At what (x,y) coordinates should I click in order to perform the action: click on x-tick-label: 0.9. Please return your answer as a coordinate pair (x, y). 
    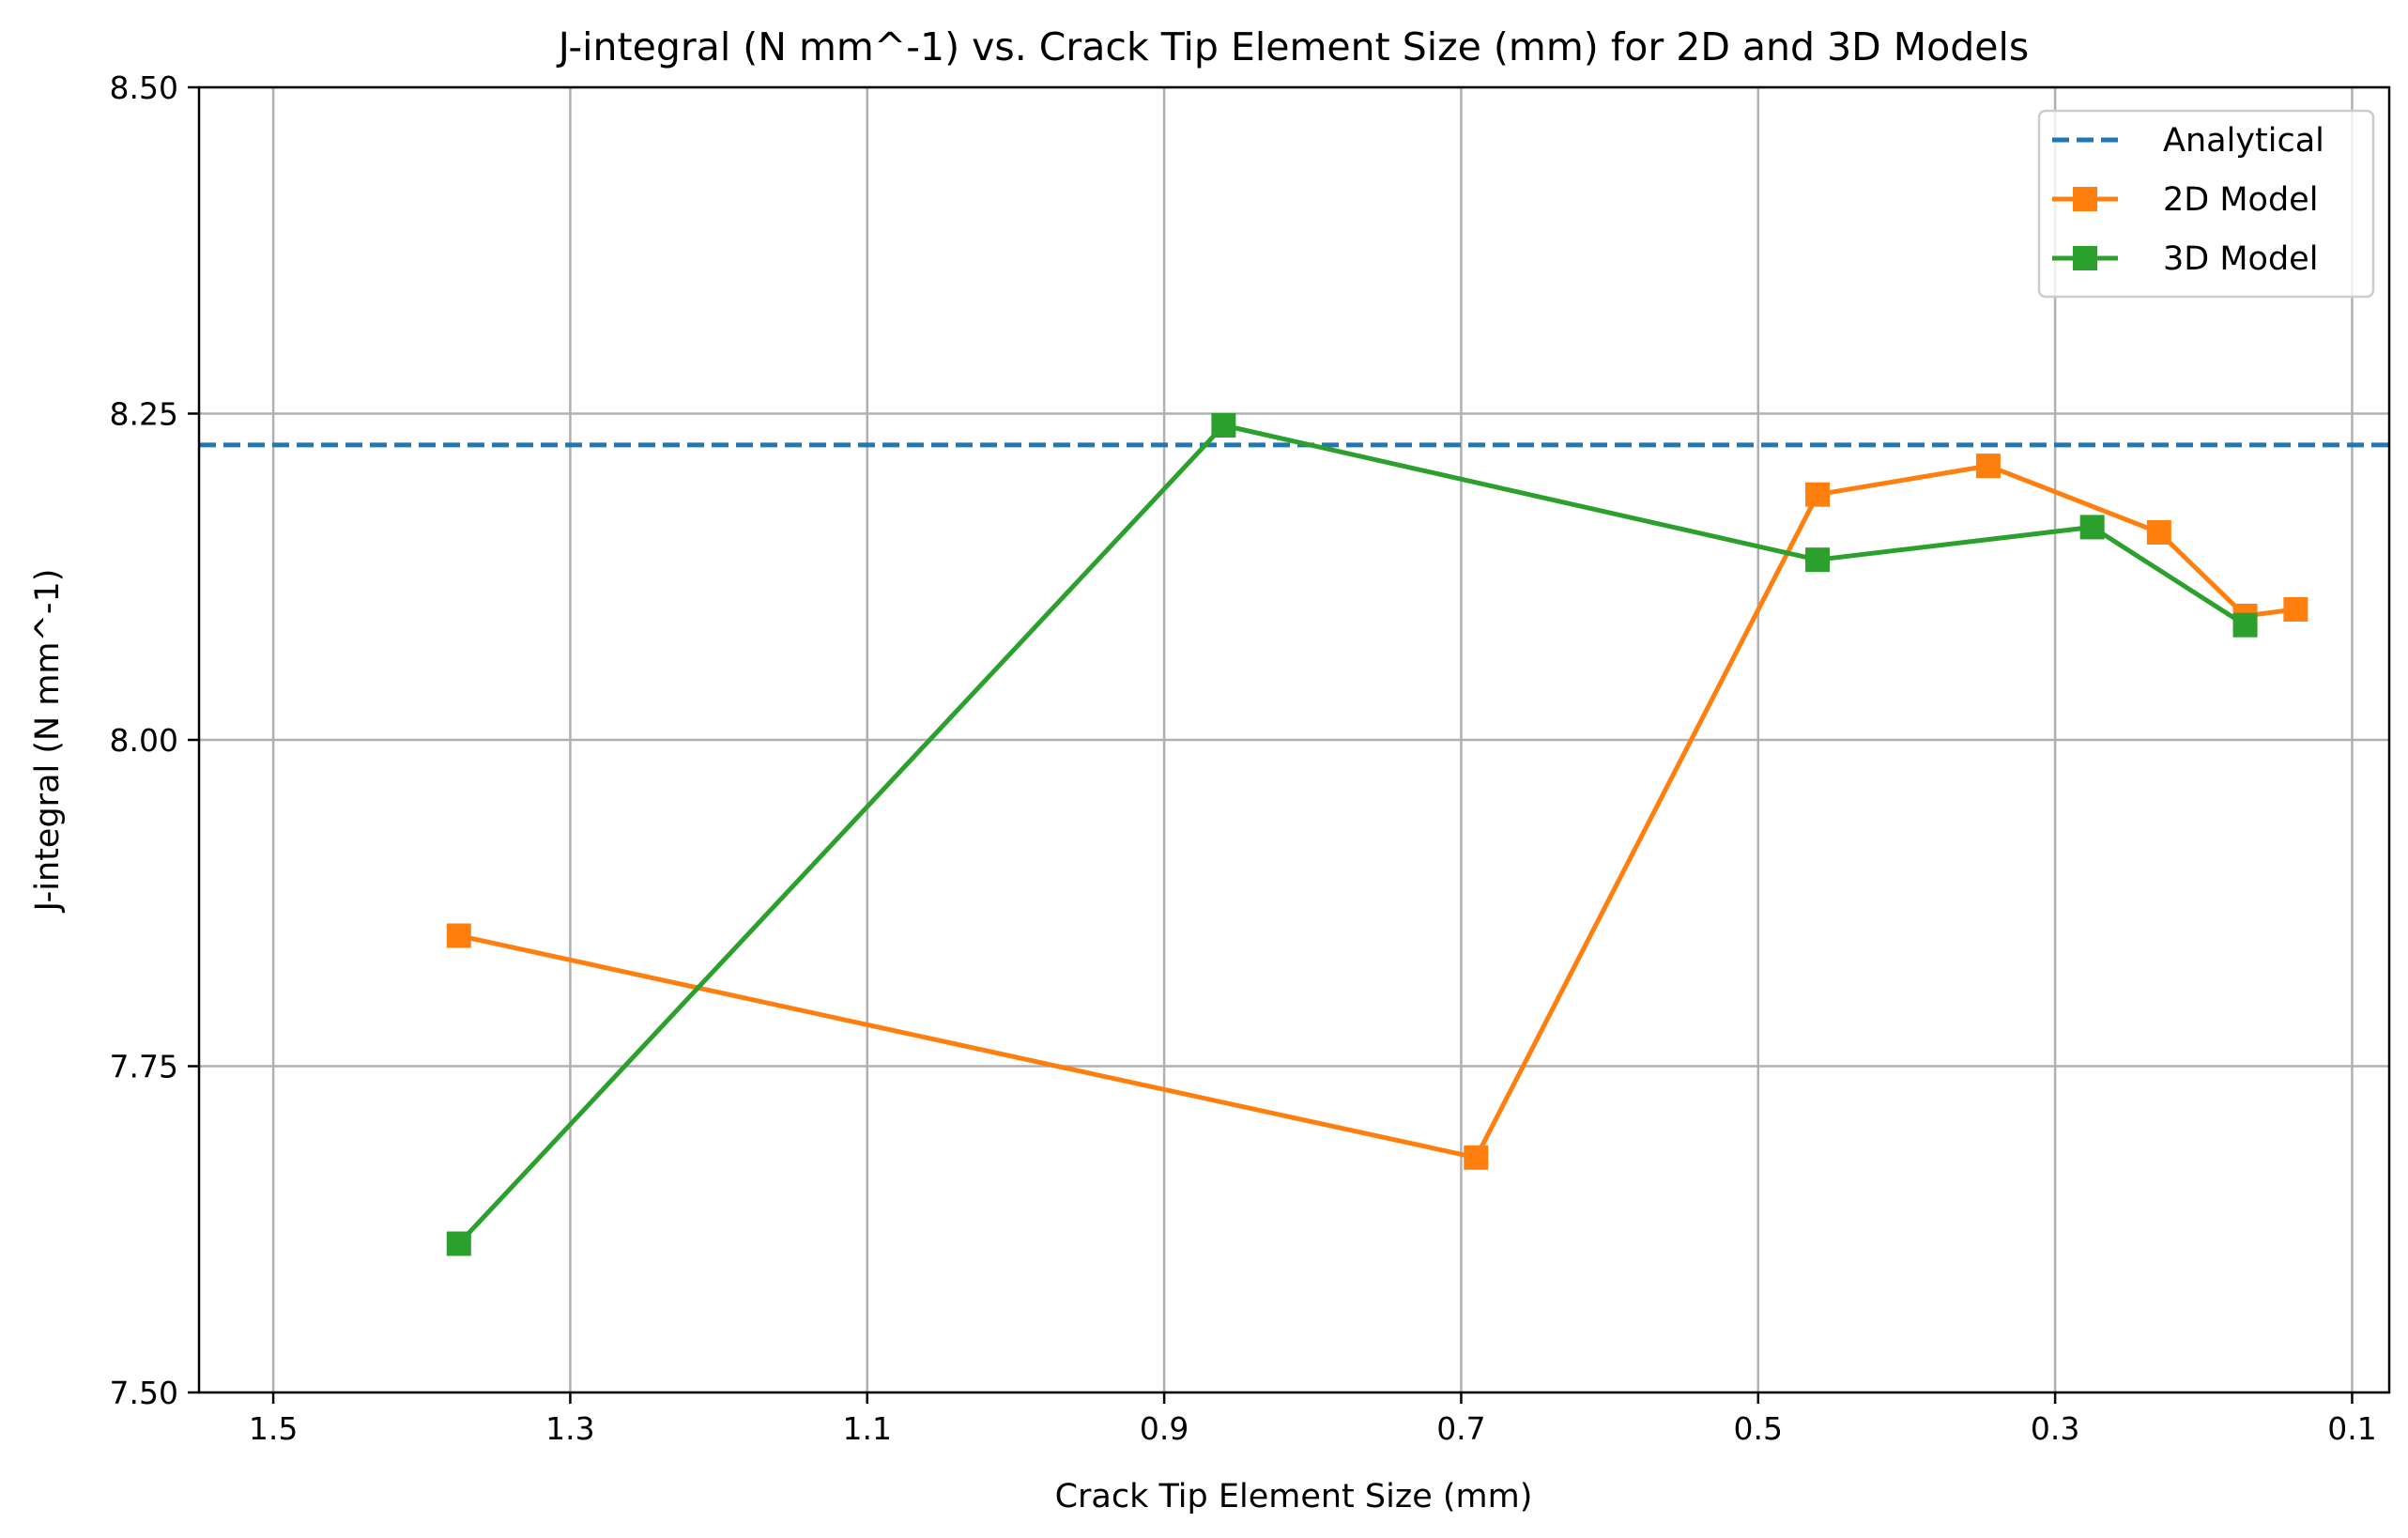
    Looking at the image, I should click on (1164, 1428).